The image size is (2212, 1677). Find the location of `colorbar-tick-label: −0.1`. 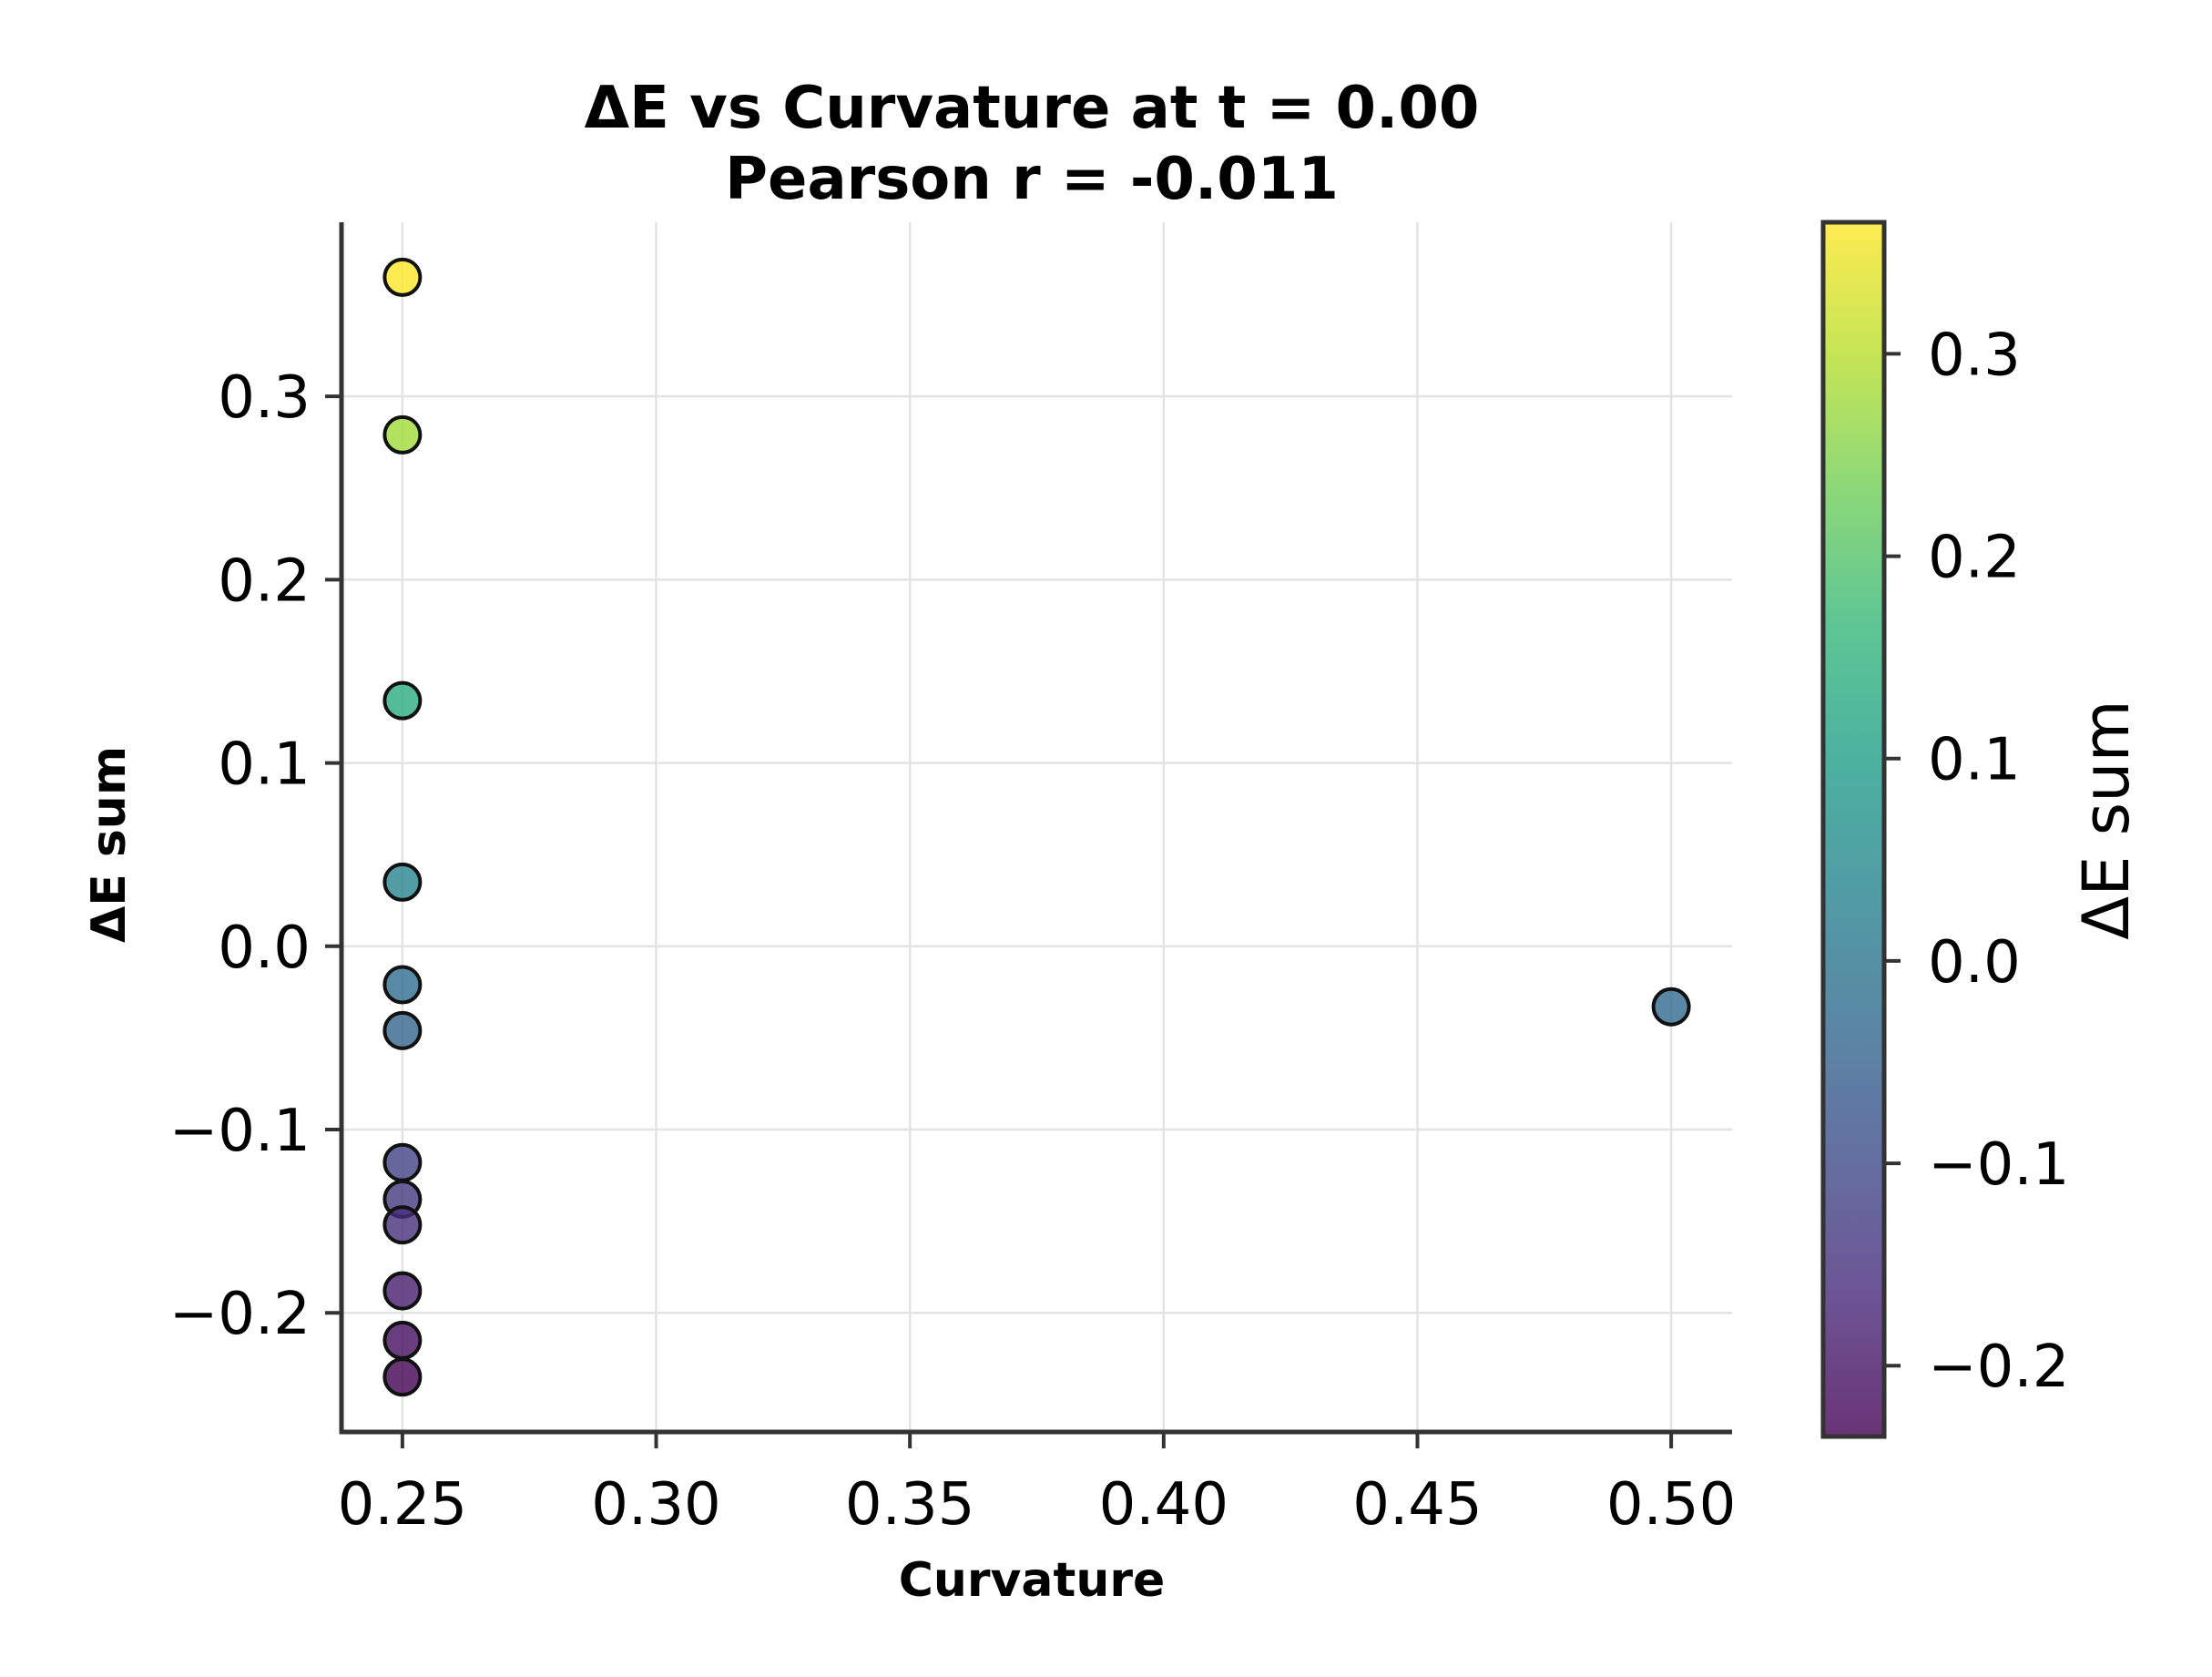

colorbar-tick-label: −0.1 is located at coordinates (1998, 1165).